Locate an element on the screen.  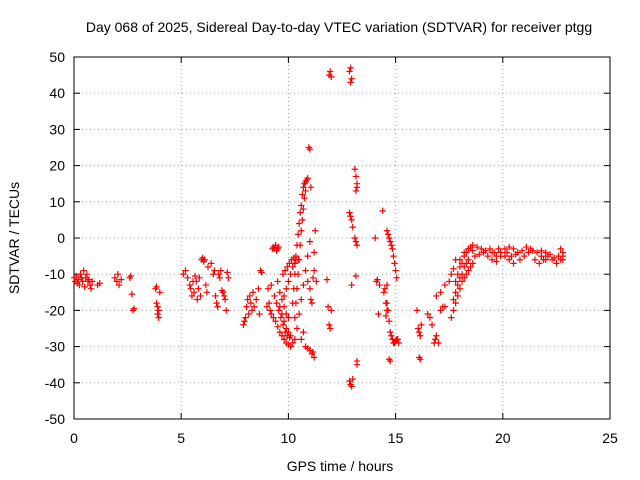
y-tick-label: -50 is located at coordinates (55, 419).